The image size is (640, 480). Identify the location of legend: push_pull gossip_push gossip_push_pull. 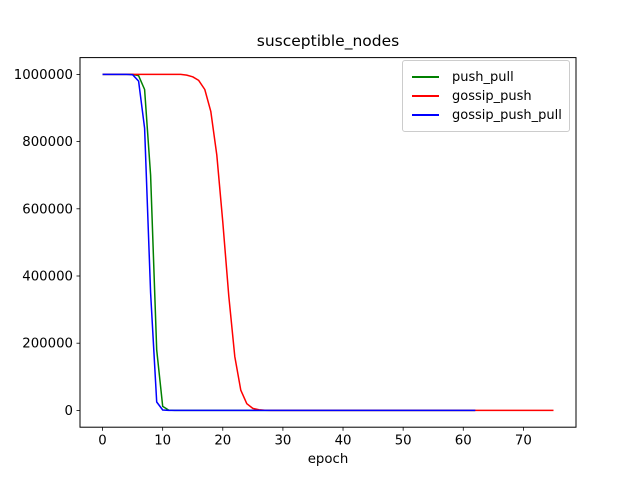
(486, 96).